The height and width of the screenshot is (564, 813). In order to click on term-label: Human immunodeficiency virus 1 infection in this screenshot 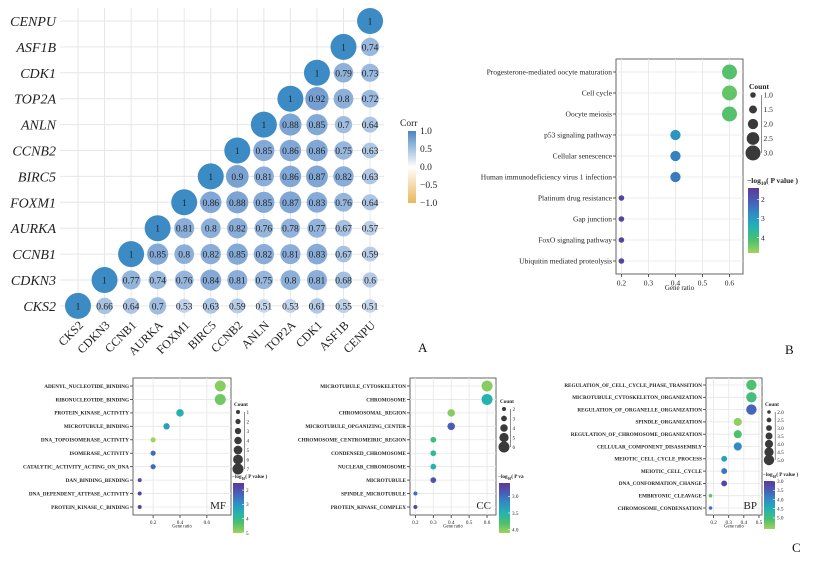, I will do `click(546, 177)`.